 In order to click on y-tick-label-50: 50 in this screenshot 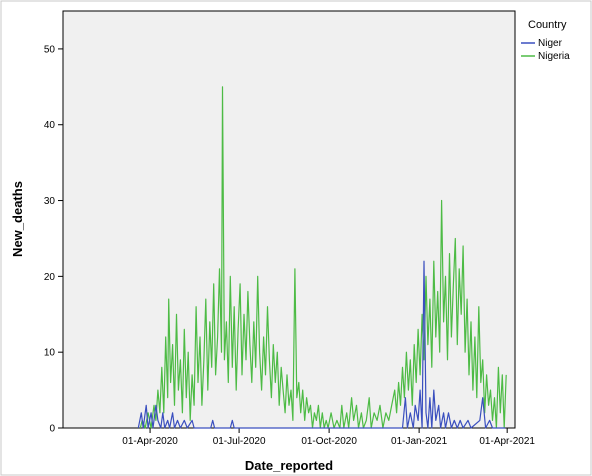, I will do `click(50, 49)`.